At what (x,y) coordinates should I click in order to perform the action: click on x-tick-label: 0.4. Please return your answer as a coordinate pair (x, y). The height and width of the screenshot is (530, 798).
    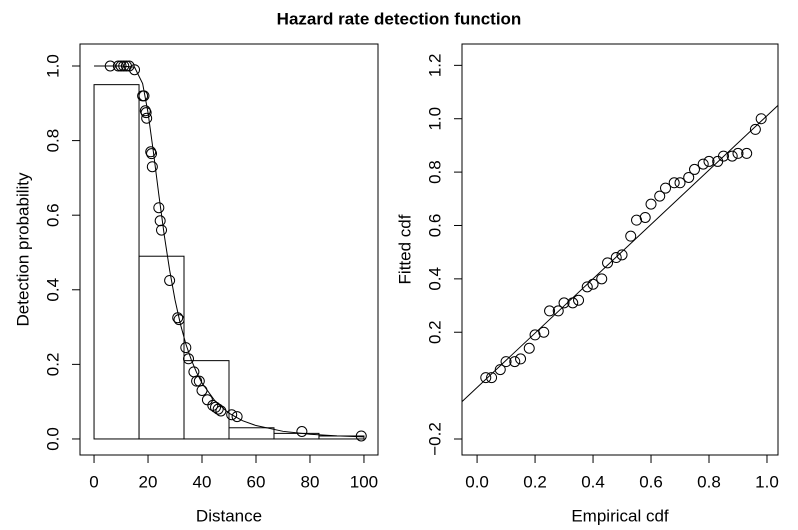
    Looking at the image, I should click on (593, 481).